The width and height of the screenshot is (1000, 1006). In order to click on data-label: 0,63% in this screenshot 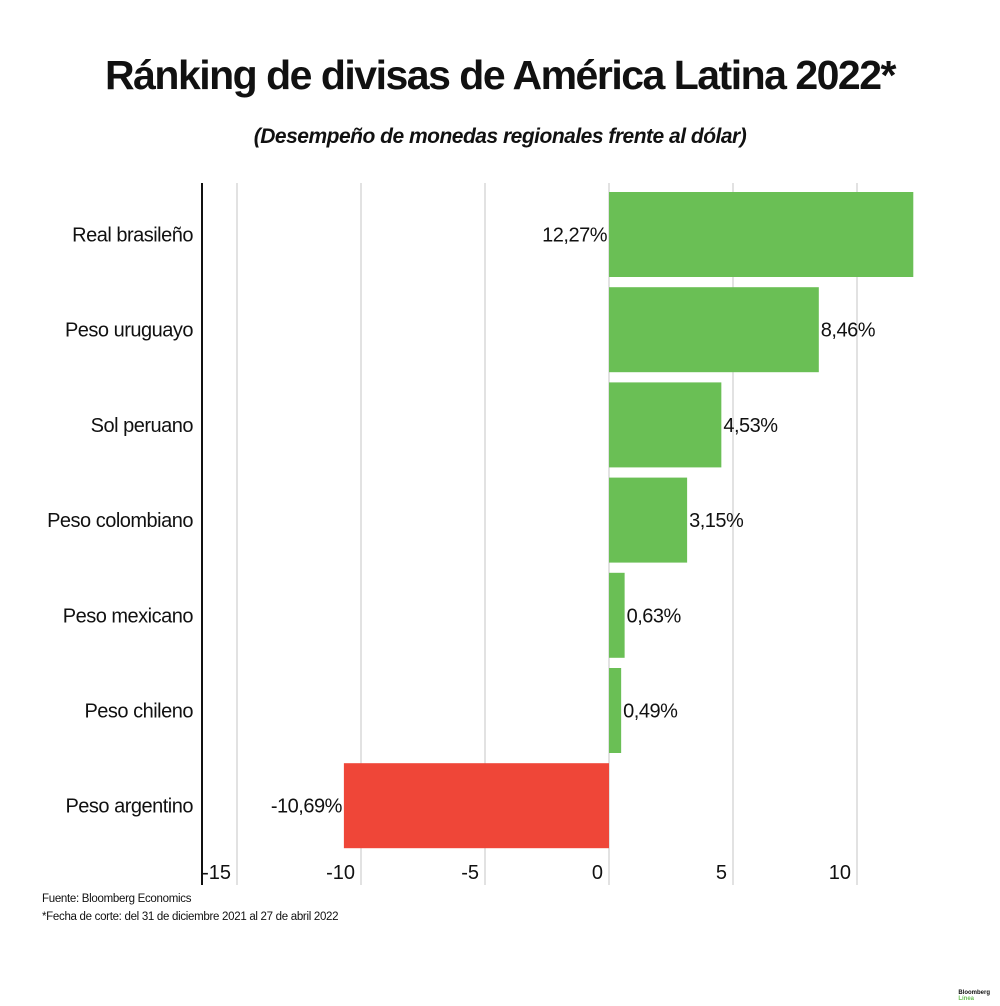, I will do `click(654, 616)`.